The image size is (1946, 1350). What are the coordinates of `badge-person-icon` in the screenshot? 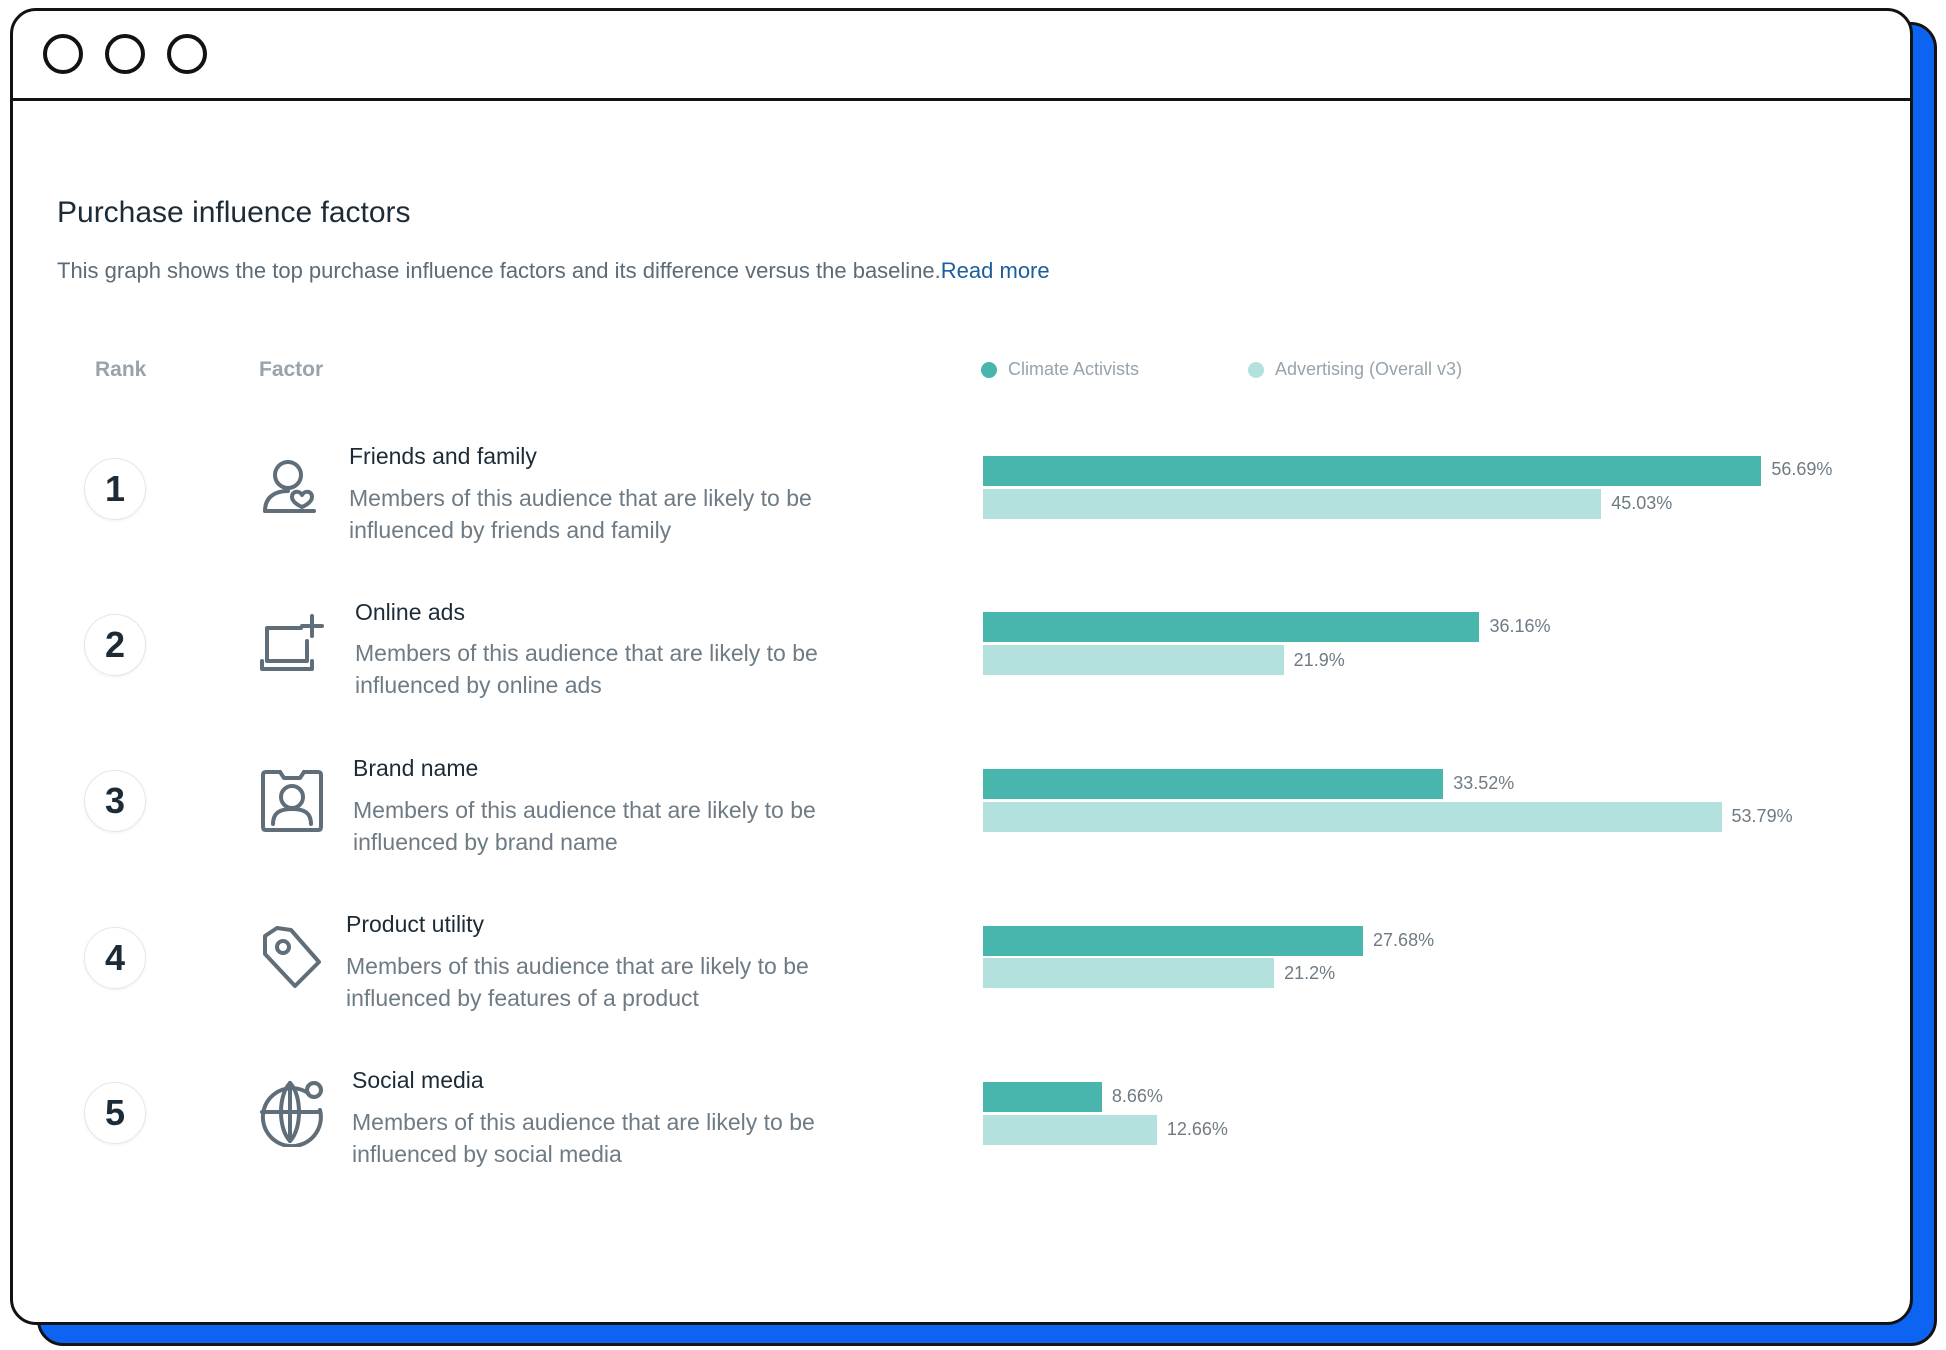 It's located at (292, 801).